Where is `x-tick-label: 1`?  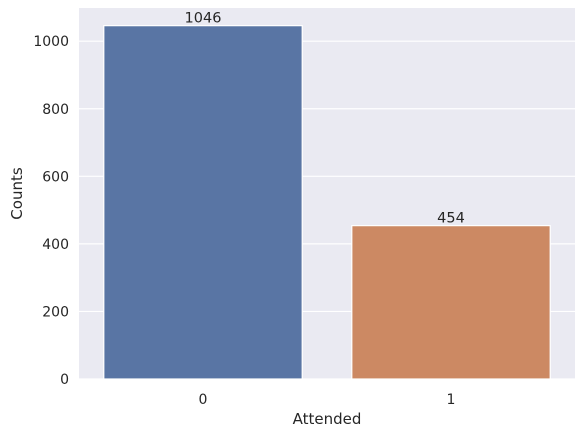 x-tick-label: 1 is located at coordinates (451, 400).